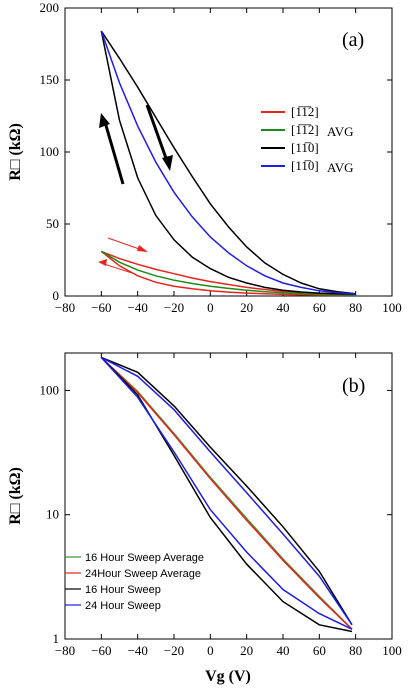 This screenshot has height=691, width=409. What do you see at coordinates (50, 7) in the screenshot?
I see `y-tick-label: 200` at bounding box center [50, 7].